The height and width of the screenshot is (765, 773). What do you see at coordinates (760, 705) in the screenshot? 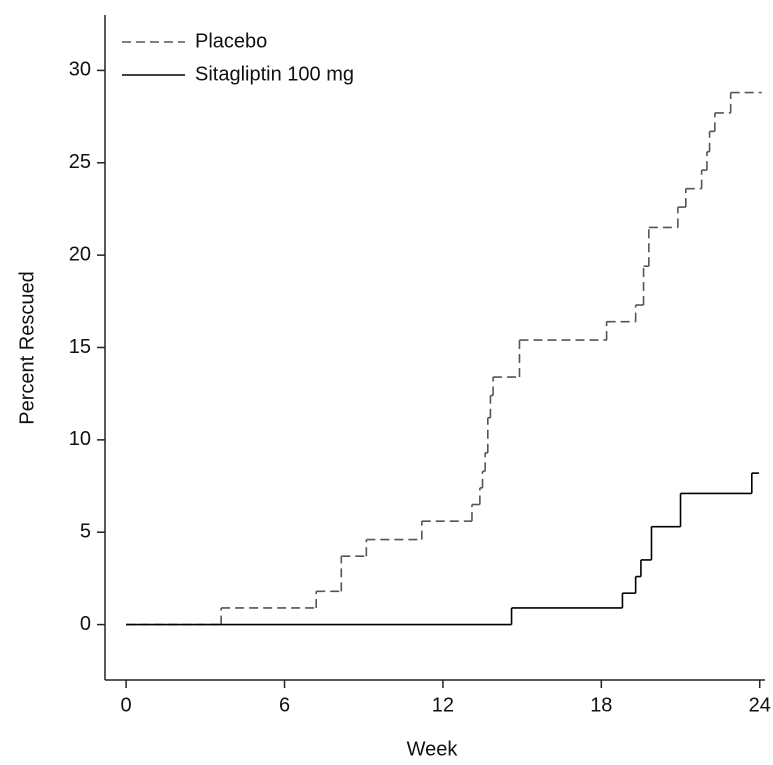
I see `x-tick-label: 24` at bounding box center [760, 705].